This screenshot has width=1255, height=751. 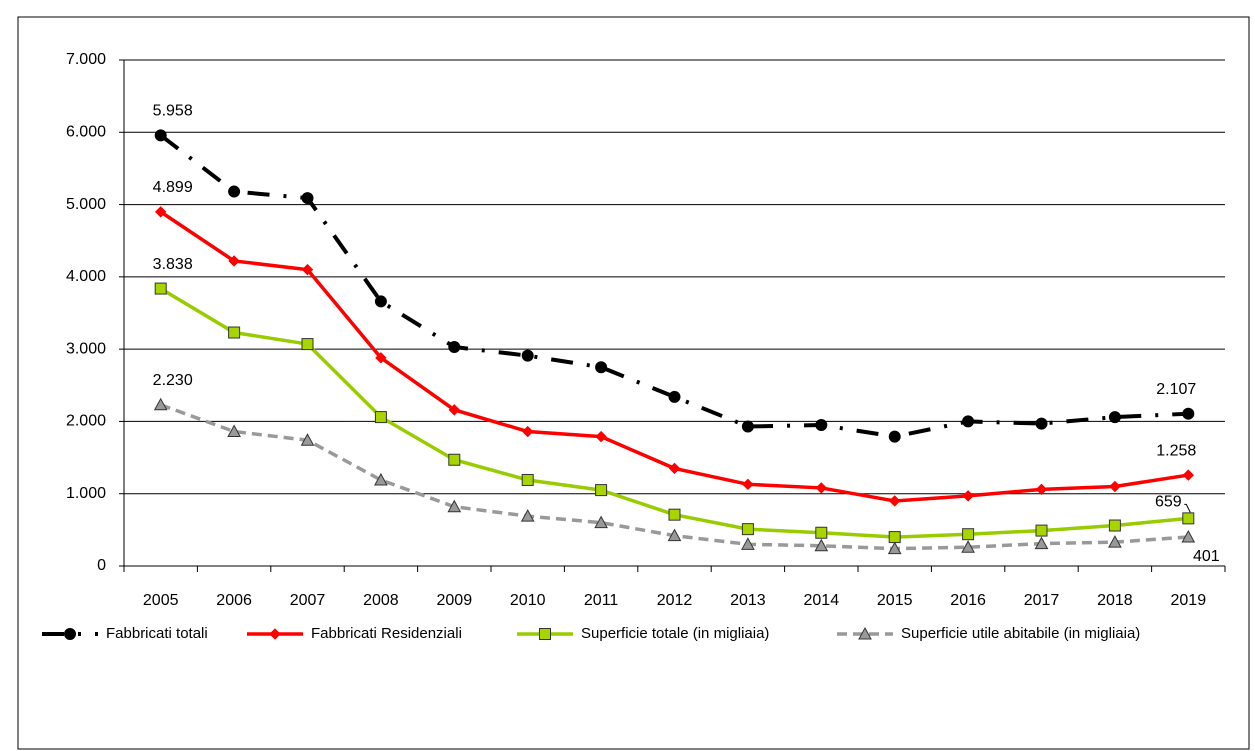 I want to click on y-tick-label: 4.000, so click(x=86, y=276).